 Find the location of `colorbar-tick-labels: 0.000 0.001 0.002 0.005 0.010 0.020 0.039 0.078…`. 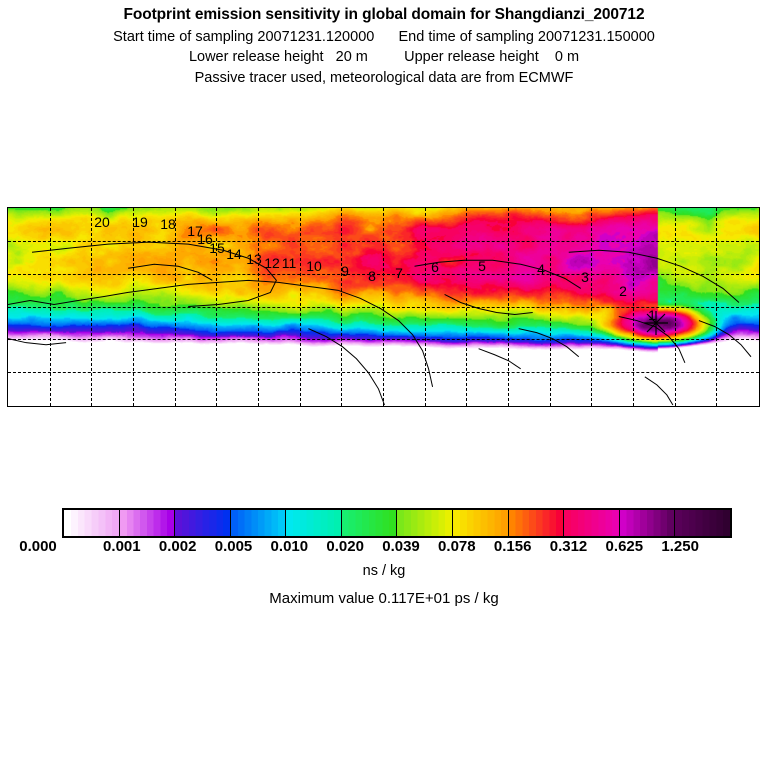

colorbar-tick-labels: 0.000 0.001 0.002 0.005 0.010 0.020 0.039 0.078… is located at coordinates (384, 548).